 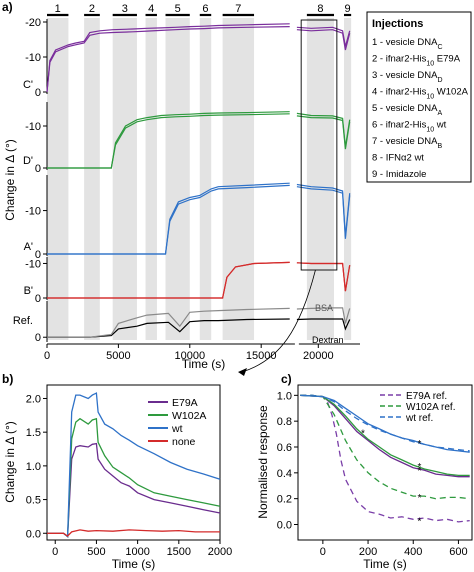 What do you see at coordinates (324, 308) in the screenshot?
I see `series-text-bsa: BSA` at bounding box center [324, 308].